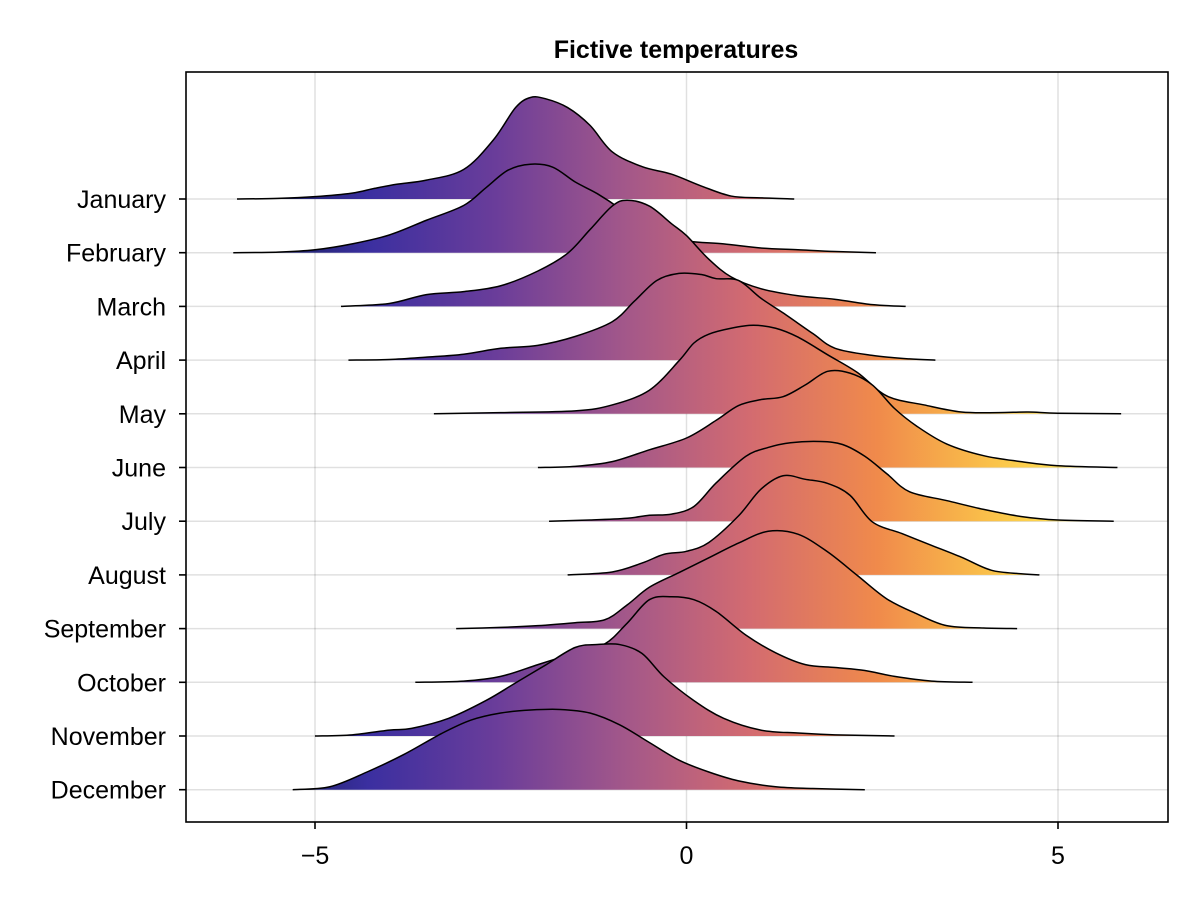 This screenshot has width=1200, height=900. I want to click on ridge-december, so click(578, 749).